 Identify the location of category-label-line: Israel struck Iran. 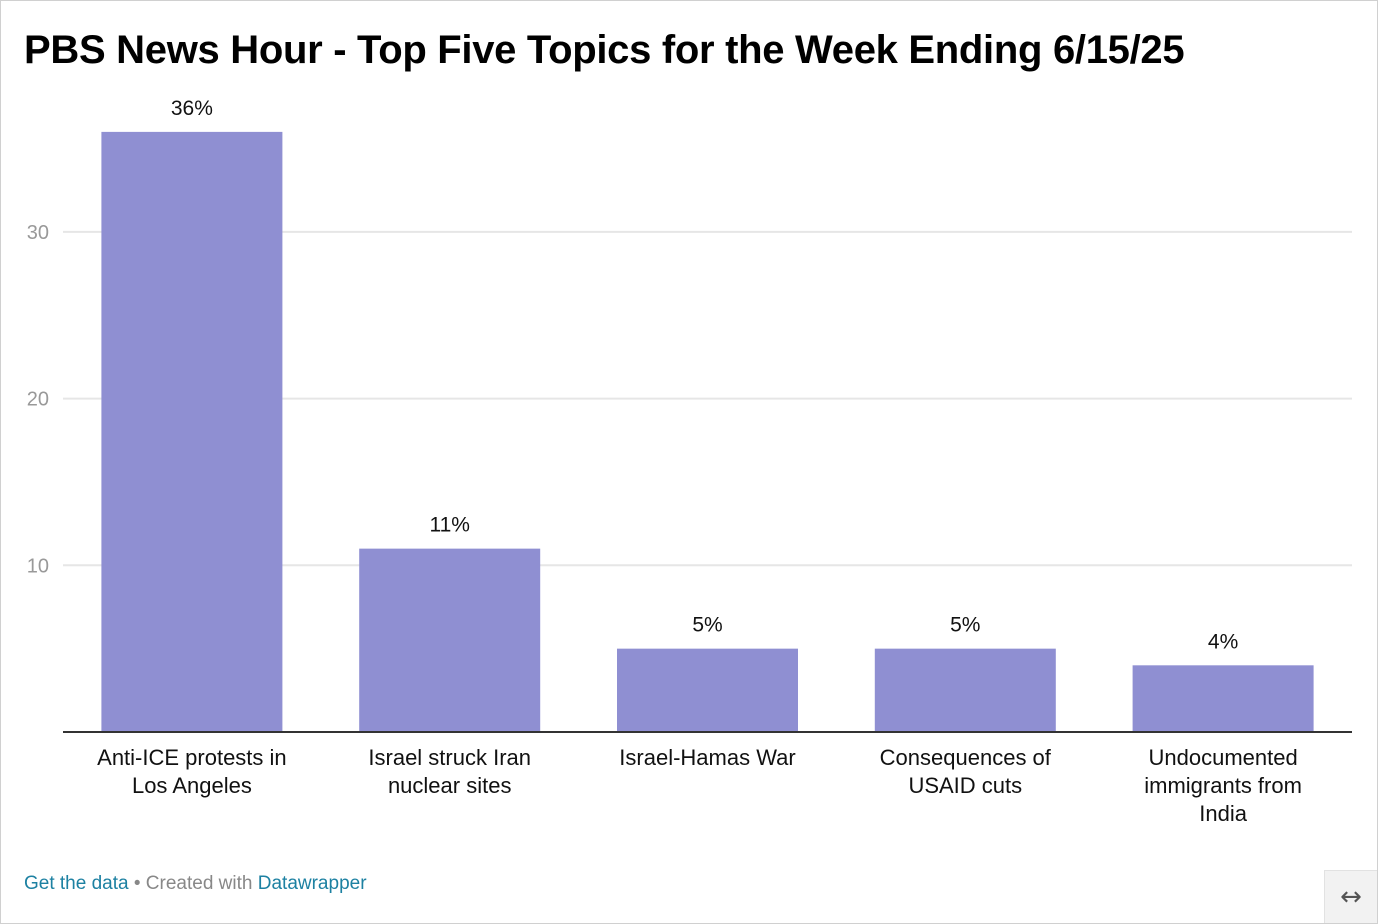
(449, 757).